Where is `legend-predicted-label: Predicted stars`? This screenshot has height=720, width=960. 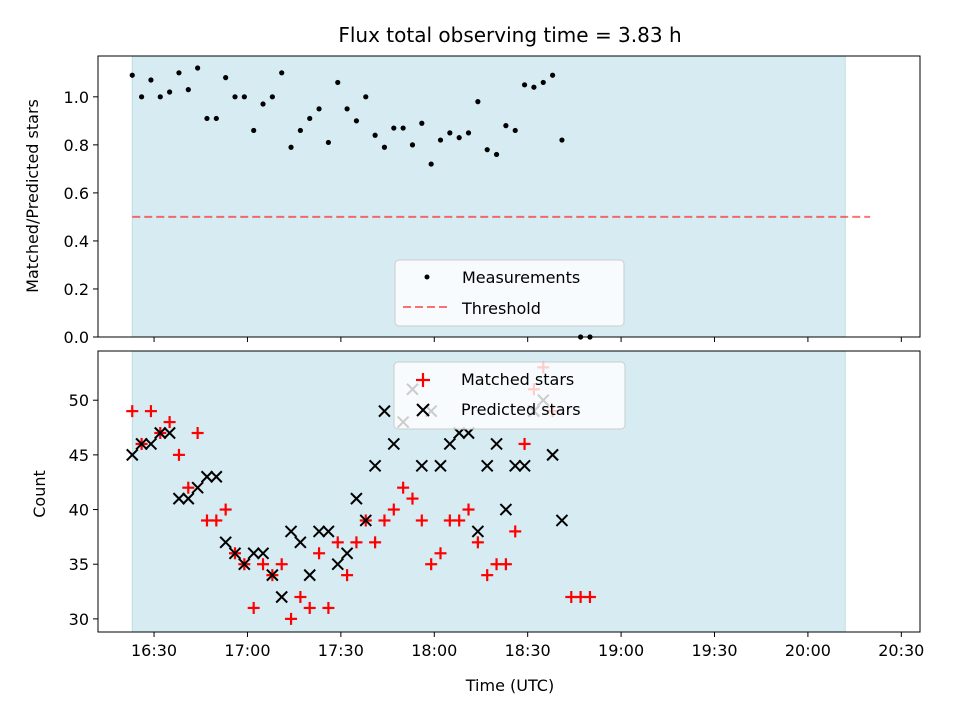 legend-predicted-label: Predicted stars is located at coordinates (521, 409).